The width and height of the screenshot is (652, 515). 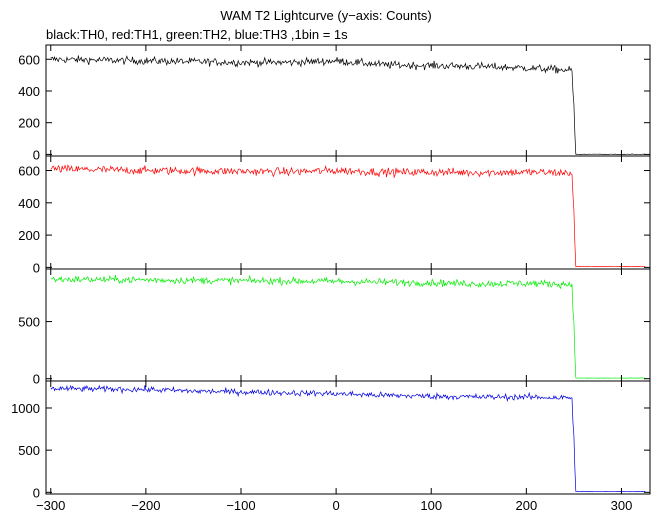 What do you see at coordinates (50, 505) in the screenshot?
I see `x-tick-label: −300` at bounding box center [50, 505].